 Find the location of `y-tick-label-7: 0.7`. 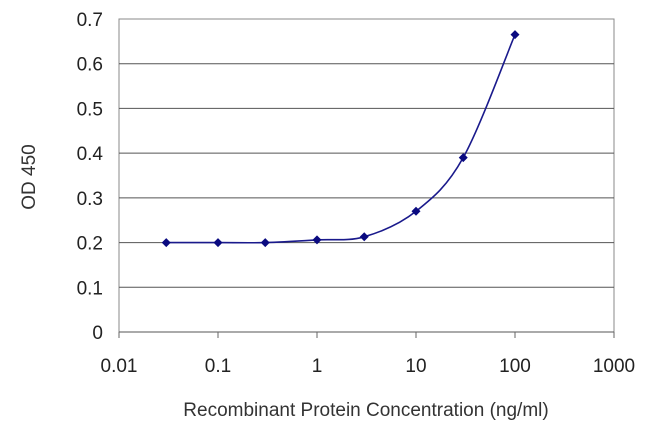

y-tick-label-7: 0.7 is located at coordinates (90, 20).